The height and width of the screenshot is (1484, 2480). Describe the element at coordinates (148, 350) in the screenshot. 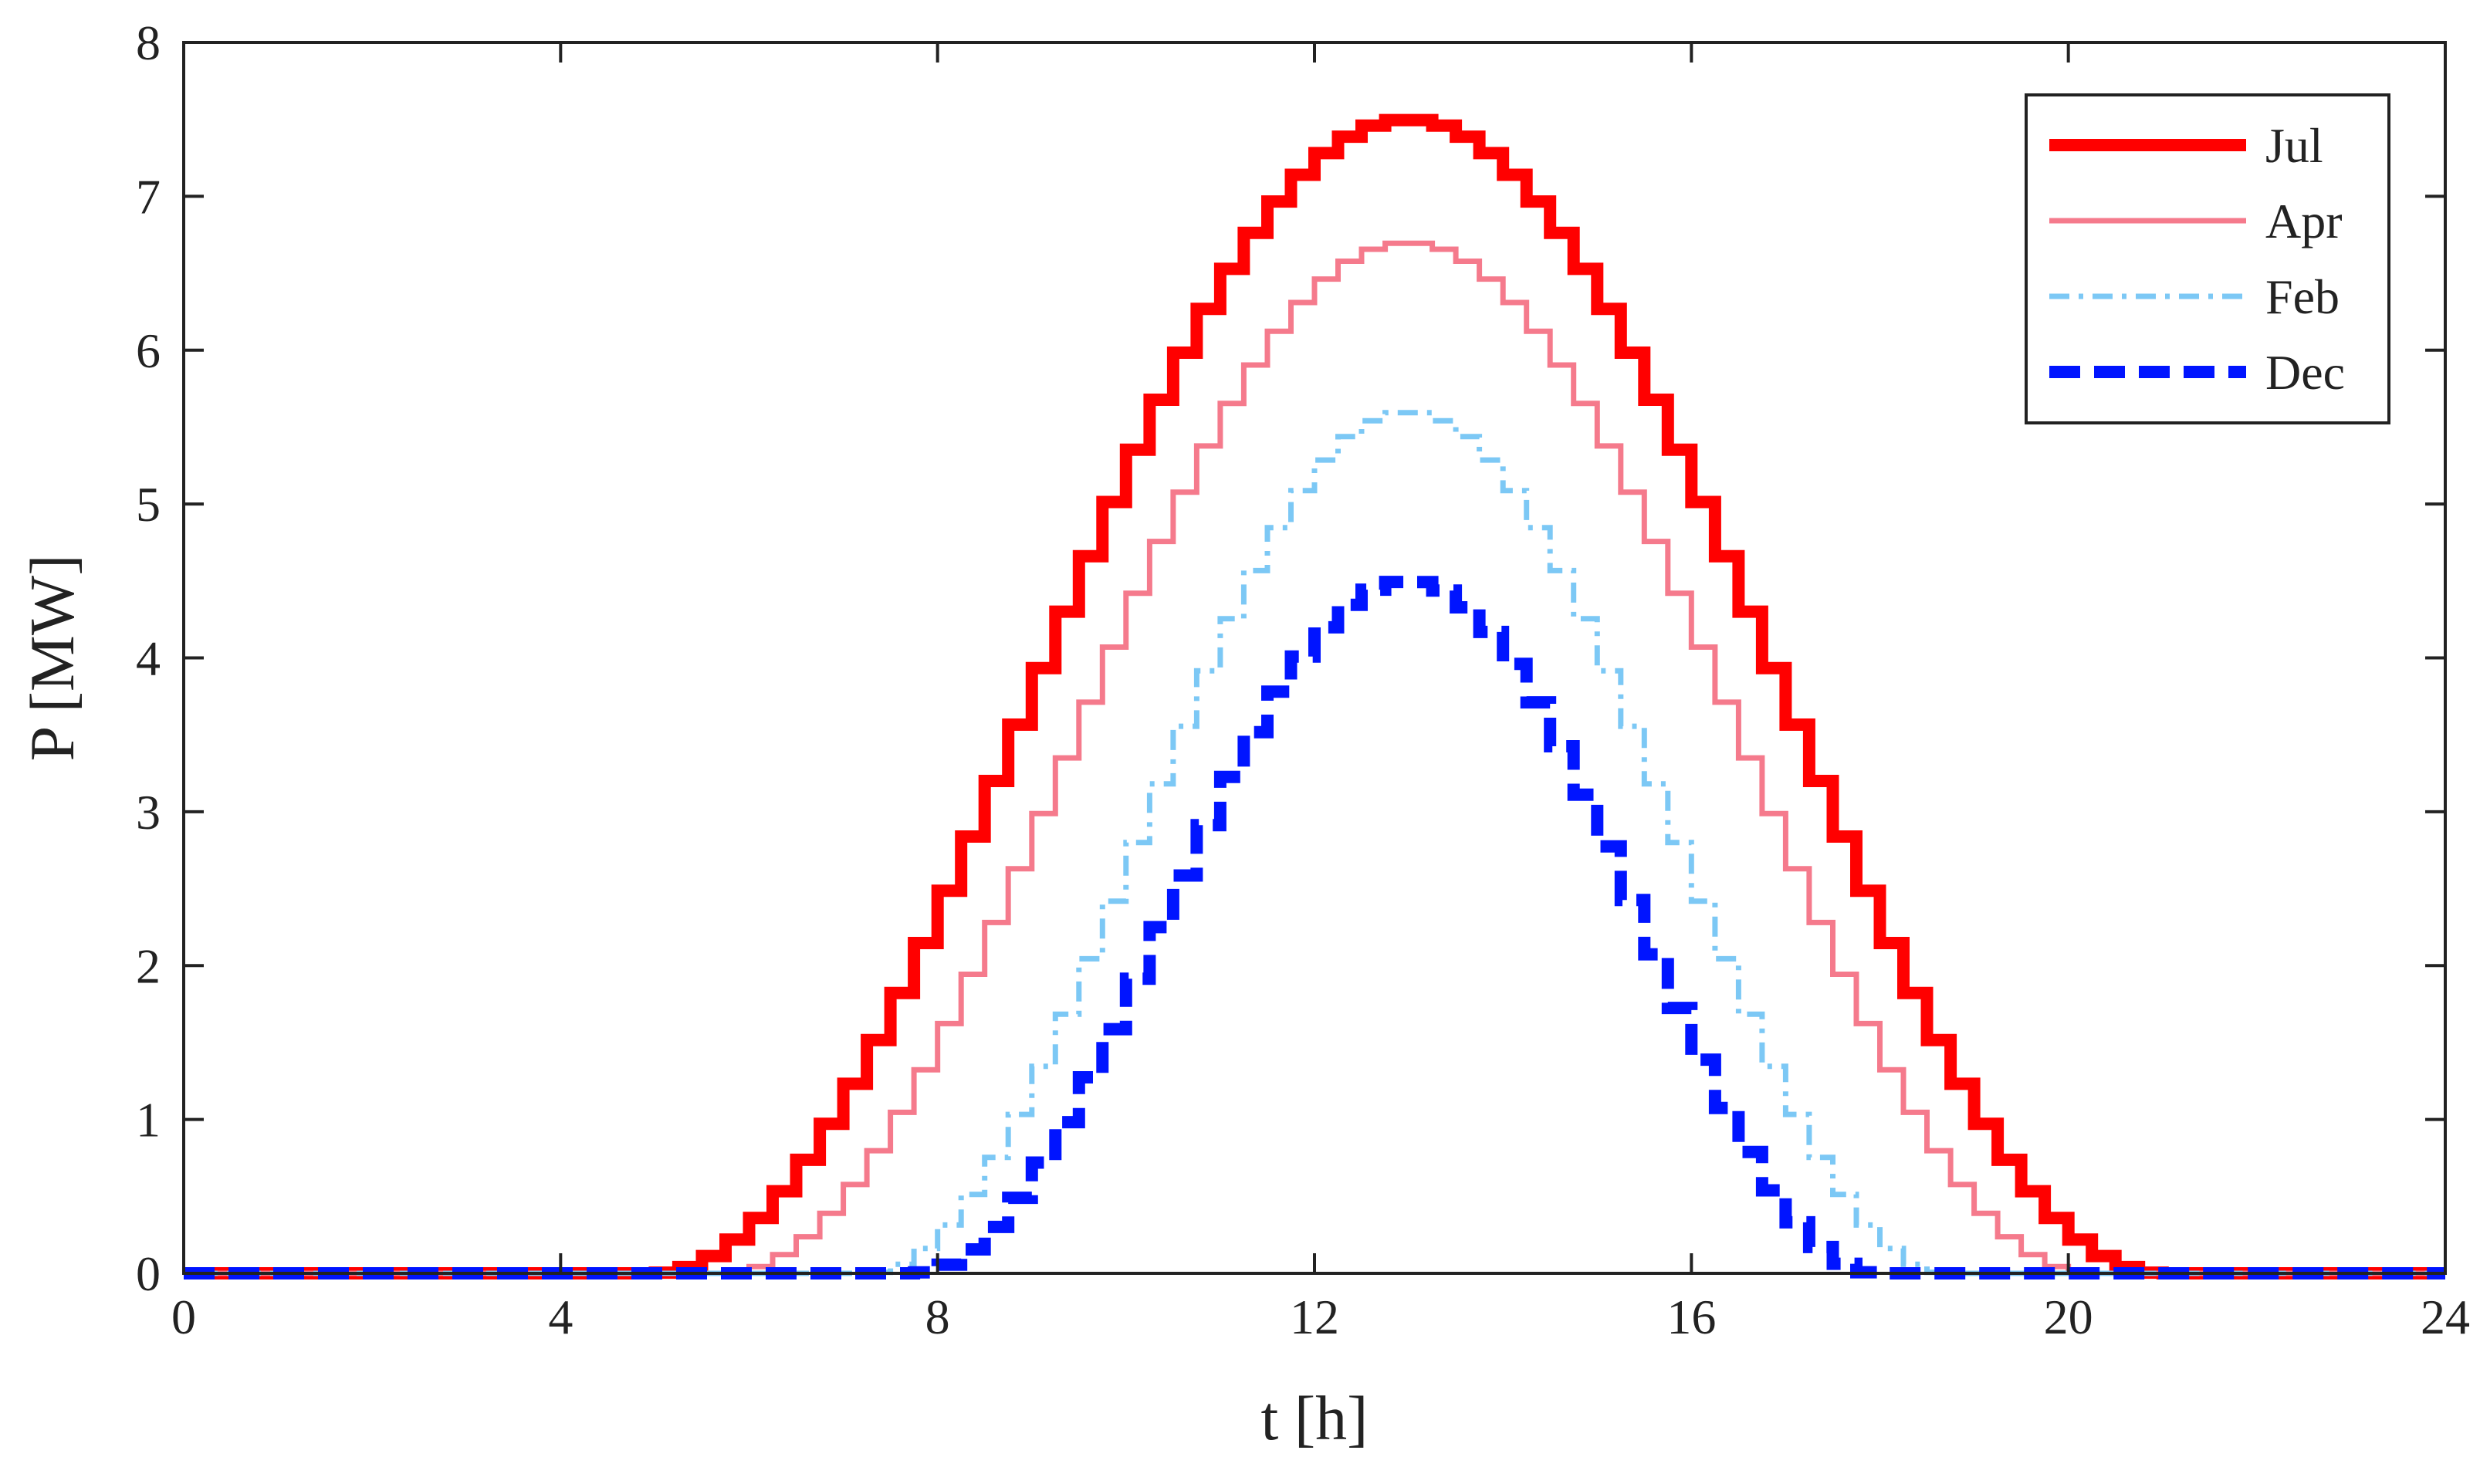

I see `y-tick-label: 6` at that location.